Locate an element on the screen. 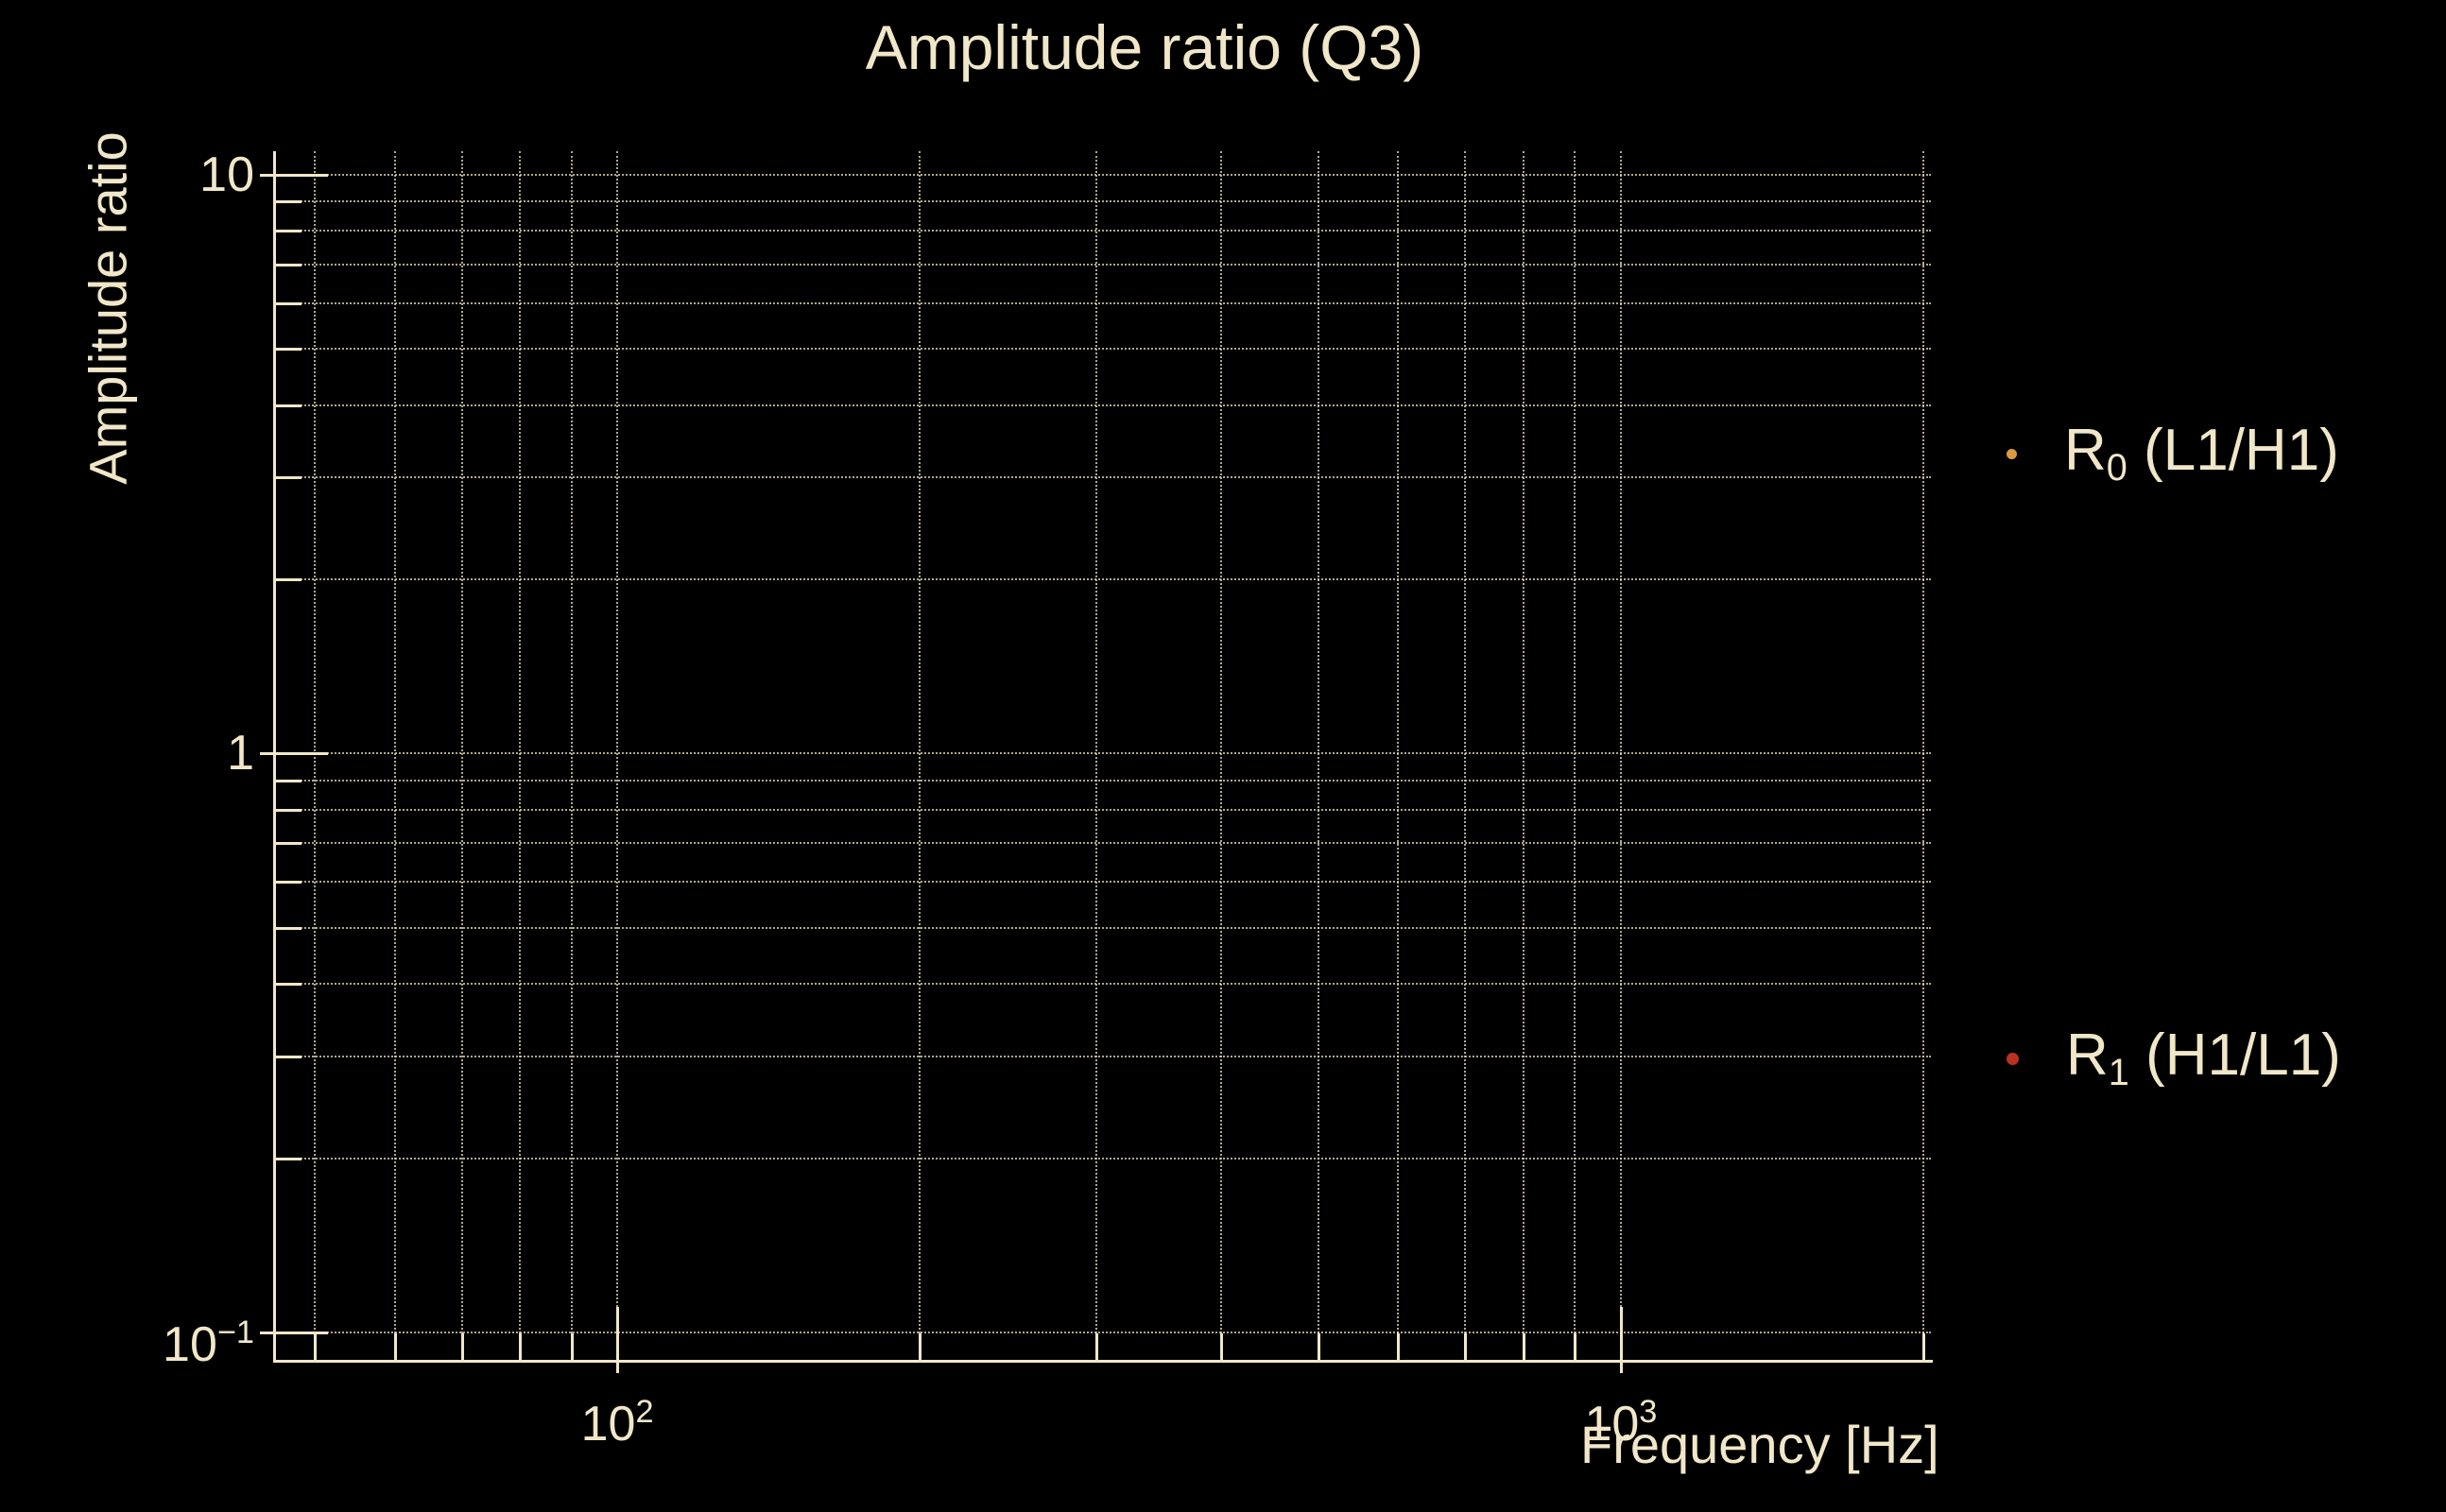 This screenshot has height=1512, width=2446. x-tick-label: 10³ is located at coordinates (1621, 1423).